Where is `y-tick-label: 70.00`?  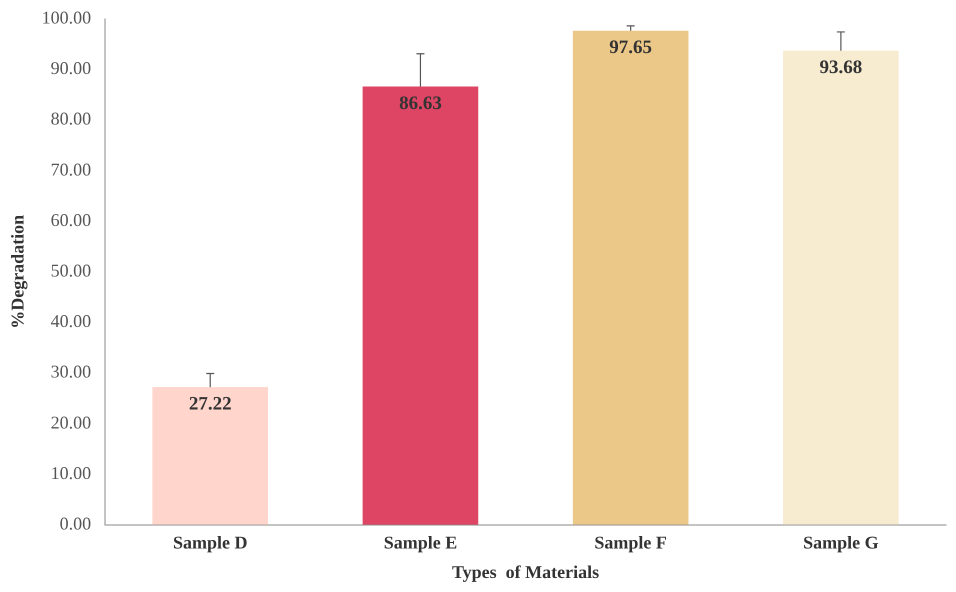 y-tick-label: 70.00 is located at coordinates (71, 169).